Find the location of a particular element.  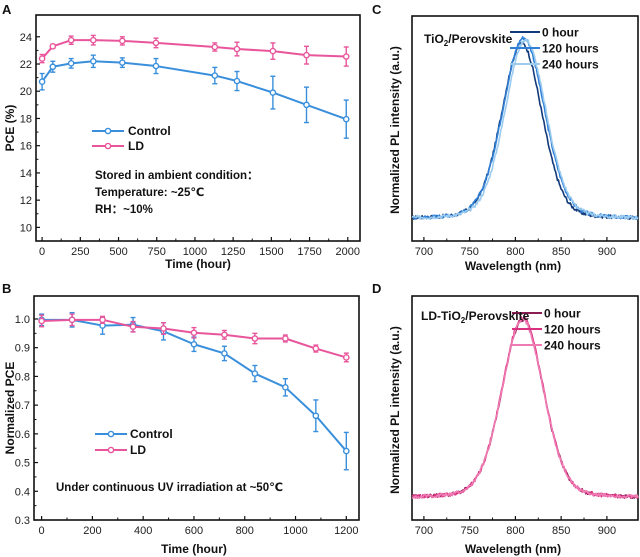

x-tick-label: 1750 is located at coordinates (309, 252).